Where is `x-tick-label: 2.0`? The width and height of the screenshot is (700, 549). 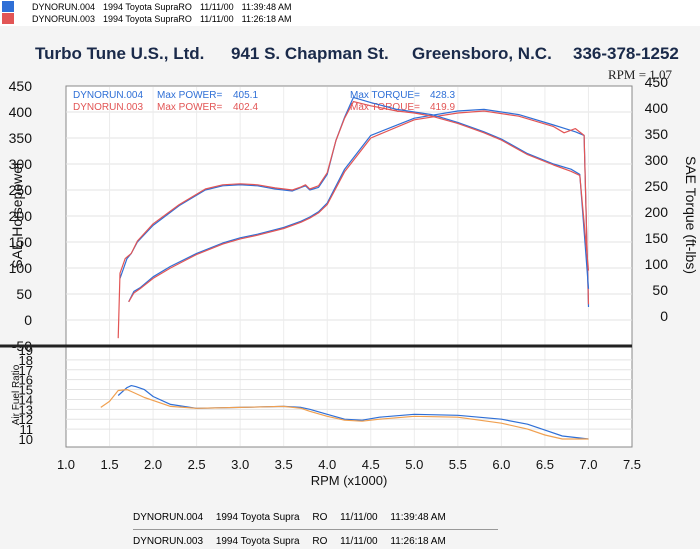 x-tick-label: 2.0 is located at coordinates (153, 464).